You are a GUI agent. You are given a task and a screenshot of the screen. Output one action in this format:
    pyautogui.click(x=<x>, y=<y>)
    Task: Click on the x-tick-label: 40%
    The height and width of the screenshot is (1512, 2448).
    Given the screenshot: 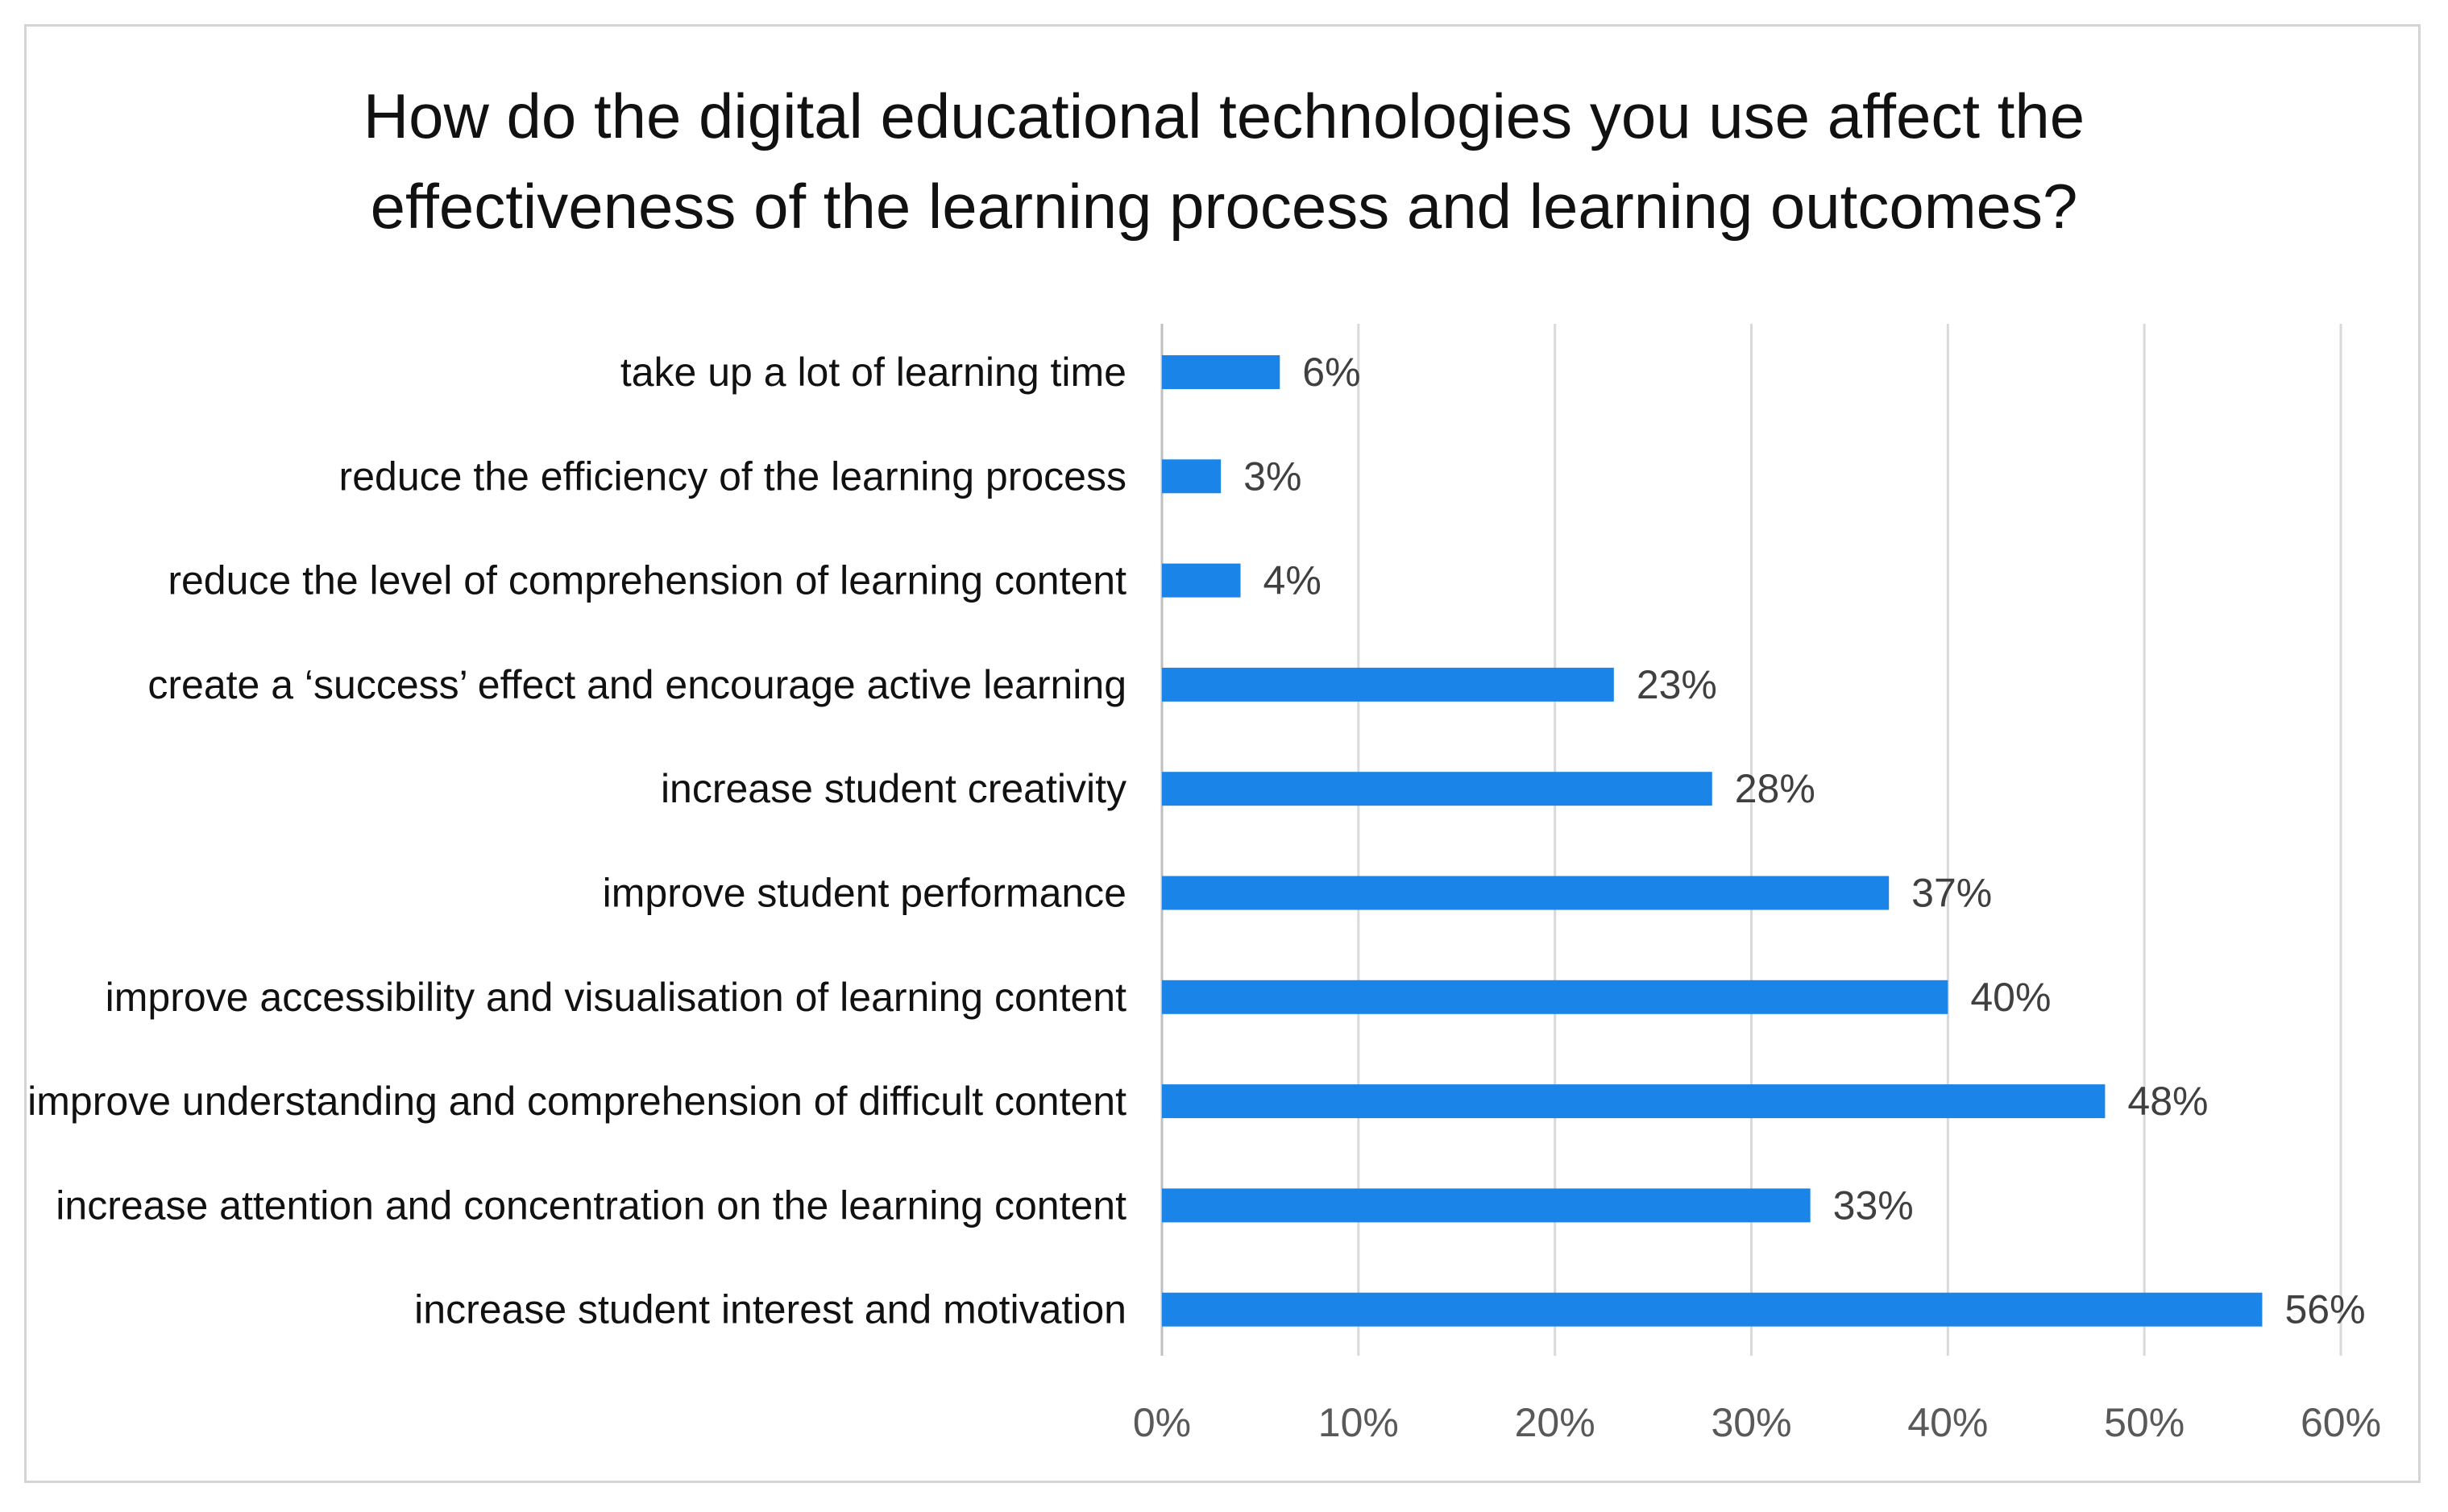 What is the action you would take?
    pyautogui.click(x=1947, y=1423)
    